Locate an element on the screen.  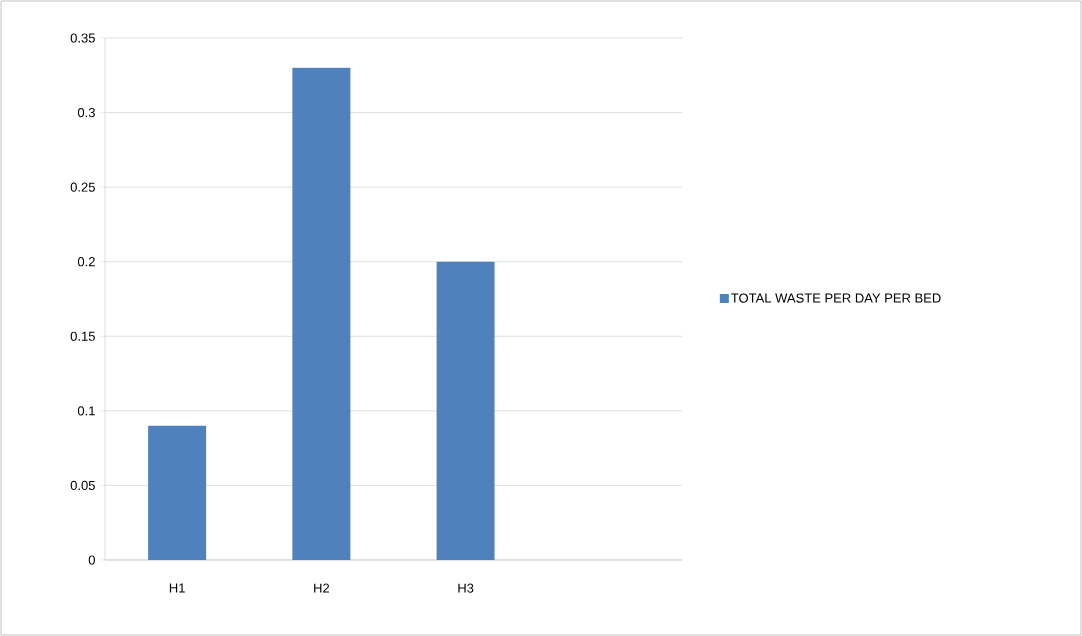
legend-label: TOTAL WASTE PER DAY PER BED is located at coordinates (836, 298).